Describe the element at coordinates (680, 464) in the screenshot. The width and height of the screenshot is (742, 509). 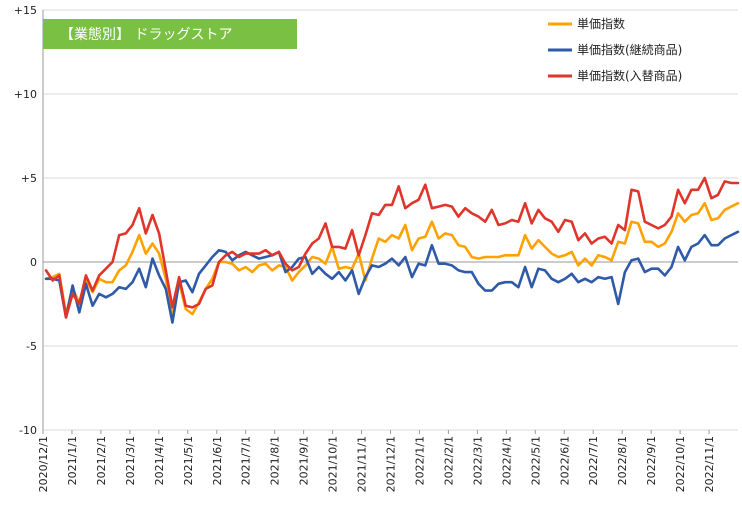
I see `x-tick-label: 2022/10/1` at that location.